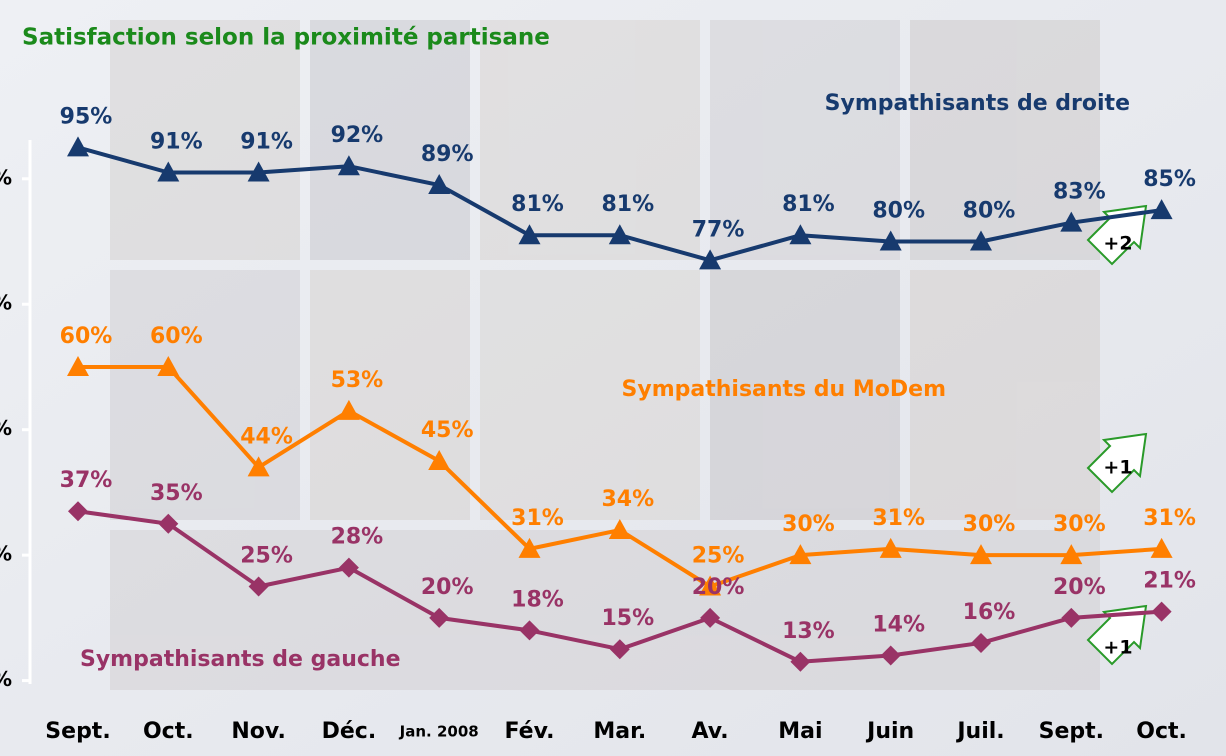 The width and height of the screenshot is (1226, 756). I want to click on value-label: 92%, so click(357, 135).